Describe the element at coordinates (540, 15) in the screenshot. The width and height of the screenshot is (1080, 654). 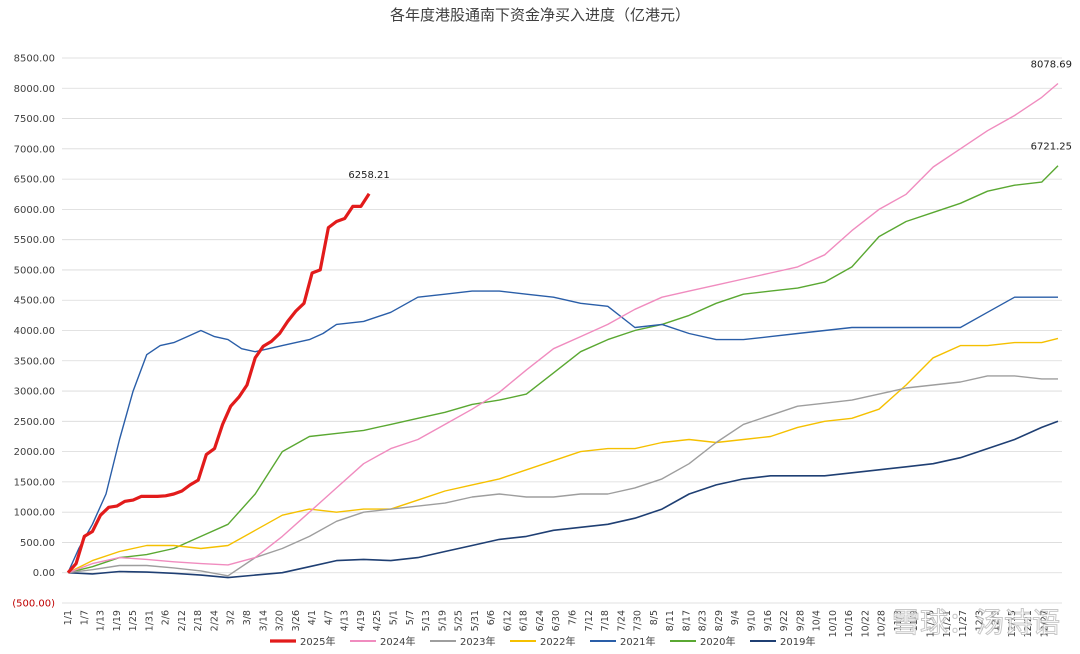
I see `chart-title: 各年度港股通南下资金净买入进度（亿港元）` at that location.